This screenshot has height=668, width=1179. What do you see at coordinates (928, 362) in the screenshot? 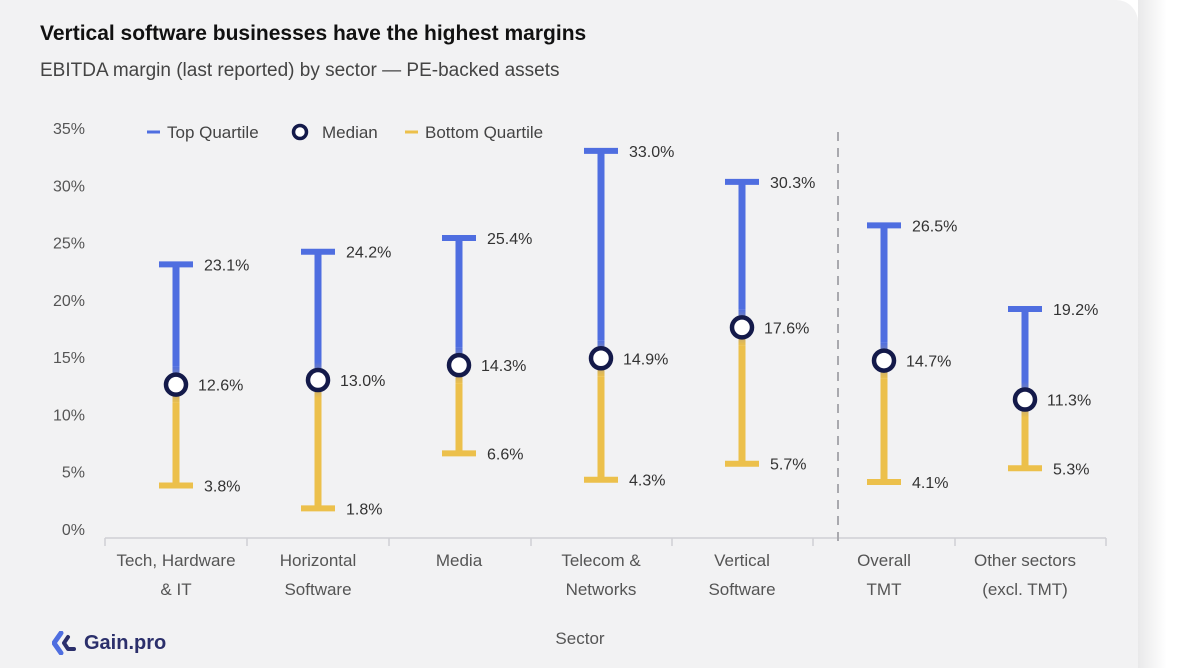
I see `median-label: 14.7%` at bounding box center [928, 362].